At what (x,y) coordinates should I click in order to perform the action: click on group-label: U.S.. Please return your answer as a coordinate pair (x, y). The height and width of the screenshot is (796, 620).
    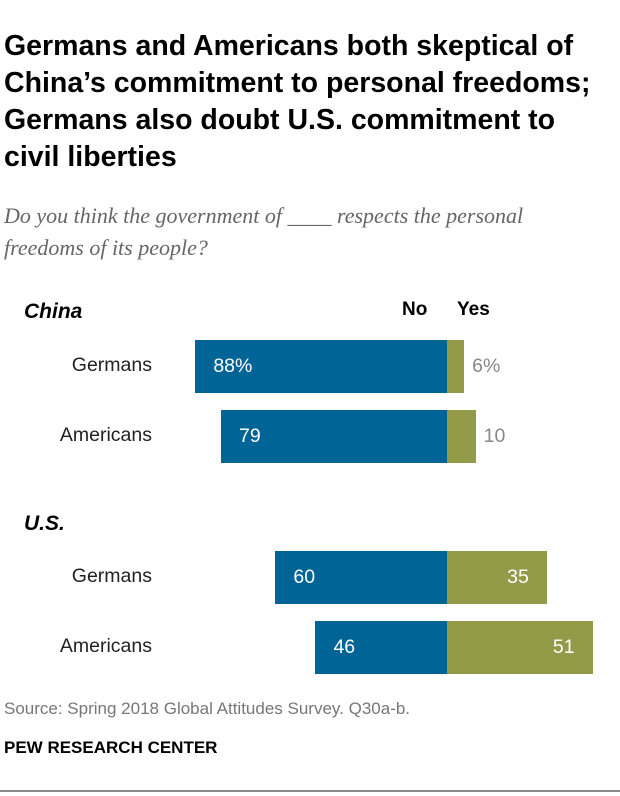
    Looking at the image, I should click on (44, 523).